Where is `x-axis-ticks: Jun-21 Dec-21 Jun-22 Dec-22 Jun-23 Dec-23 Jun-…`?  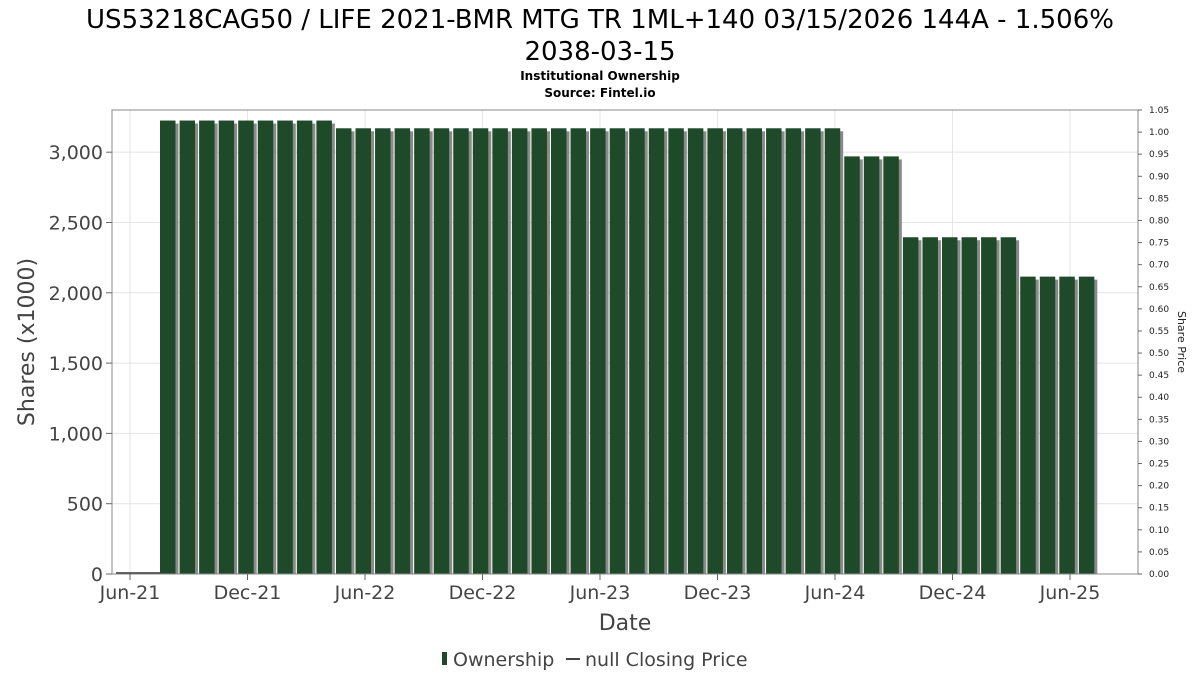 x-axis-ticks: Jun-21 Dec-21 Jun-22 Dec-22 Jun-23 Dec-23 Jun-… is located at coordinates (600, 589).